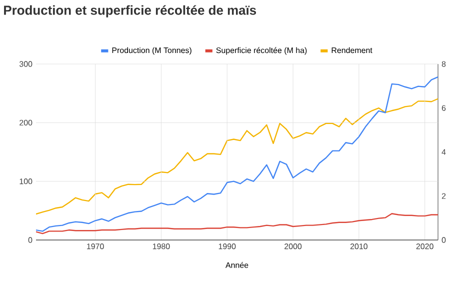 The height and width of the screenshot is (293, 474). I want to click on chart-title: Production et superficie récoltée de maïs, so click(130, 11).